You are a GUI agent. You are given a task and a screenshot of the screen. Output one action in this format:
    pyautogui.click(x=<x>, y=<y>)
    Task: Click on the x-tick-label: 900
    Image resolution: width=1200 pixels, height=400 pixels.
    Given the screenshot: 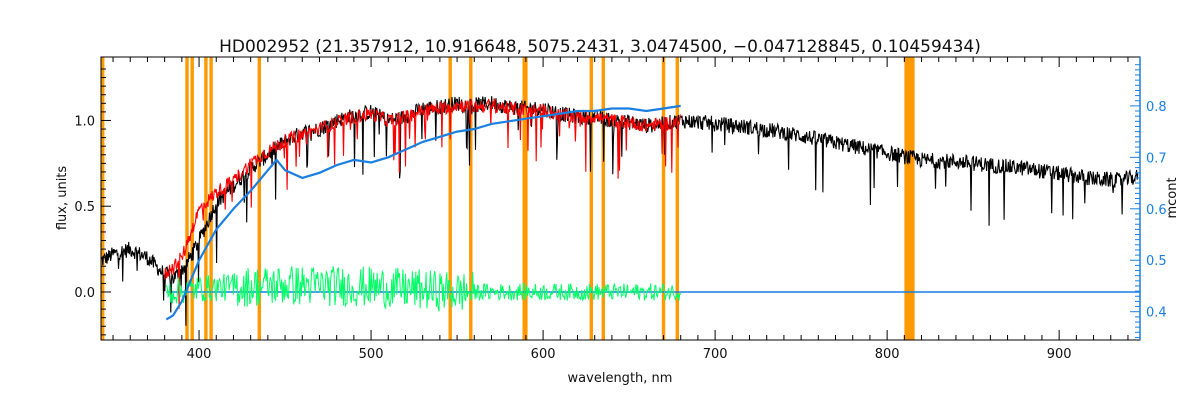 What is the action you would take?
    pyautogui.click(x=1059, y=354)
    